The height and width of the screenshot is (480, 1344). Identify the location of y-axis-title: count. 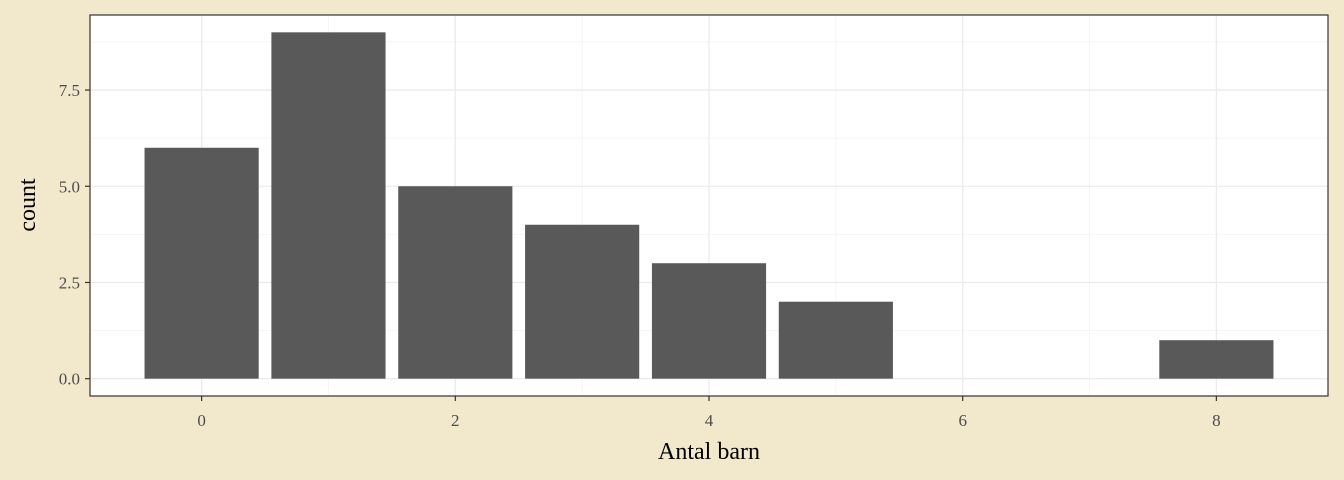
(28, 205).